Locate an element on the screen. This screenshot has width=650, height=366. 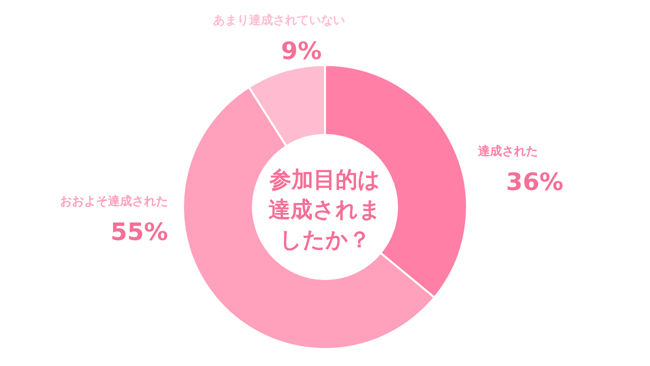
slice-label: あまり達成されていない is located at coordinates (279, 20).